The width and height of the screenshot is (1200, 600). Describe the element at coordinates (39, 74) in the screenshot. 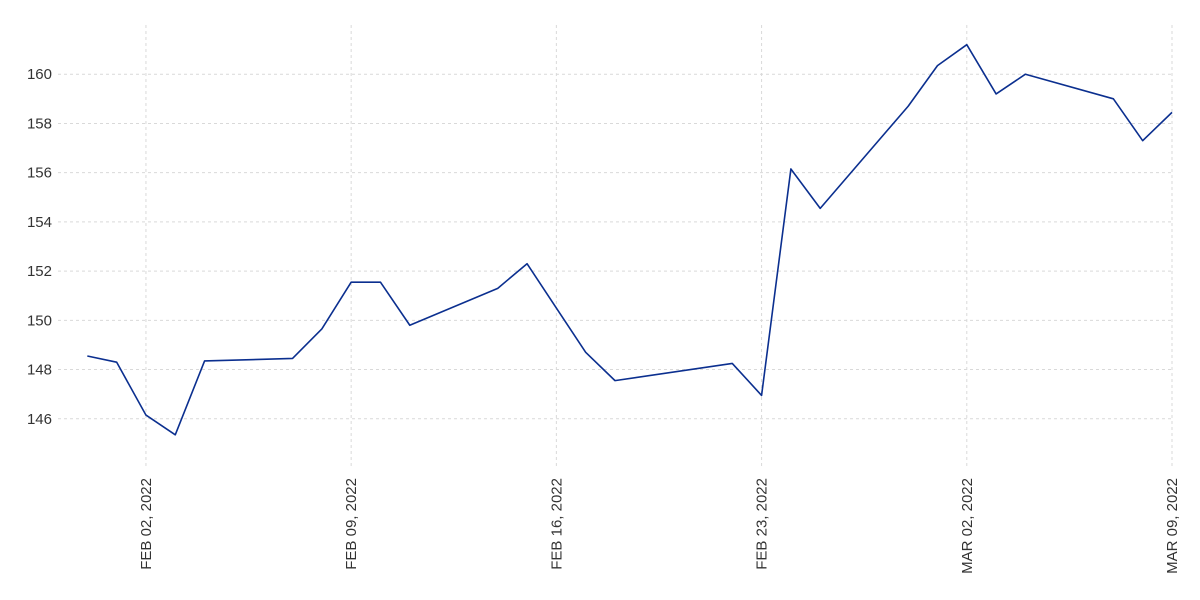

I see `y-tick-label: 160` at that location.